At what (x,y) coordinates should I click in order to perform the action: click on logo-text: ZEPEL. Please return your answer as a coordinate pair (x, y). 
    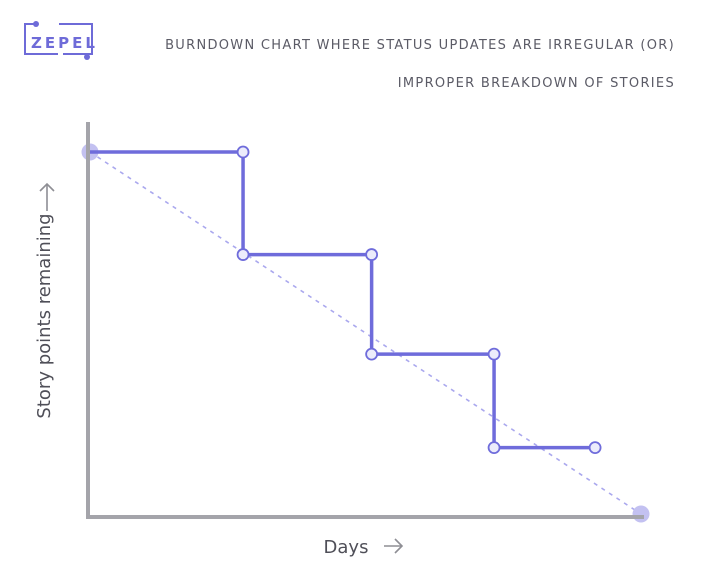
    Looking at the image, I should click on (64, 43).